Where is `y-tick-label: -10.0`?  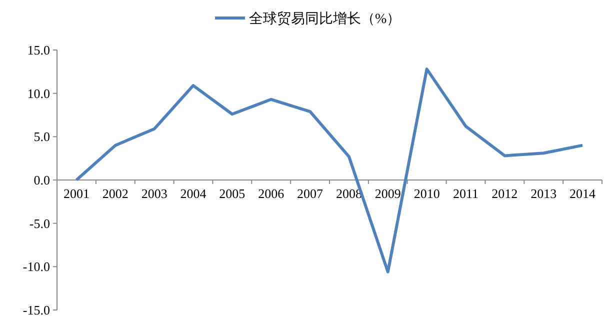 y-tick-label: -10.0 is located at coordinates (36, 266).